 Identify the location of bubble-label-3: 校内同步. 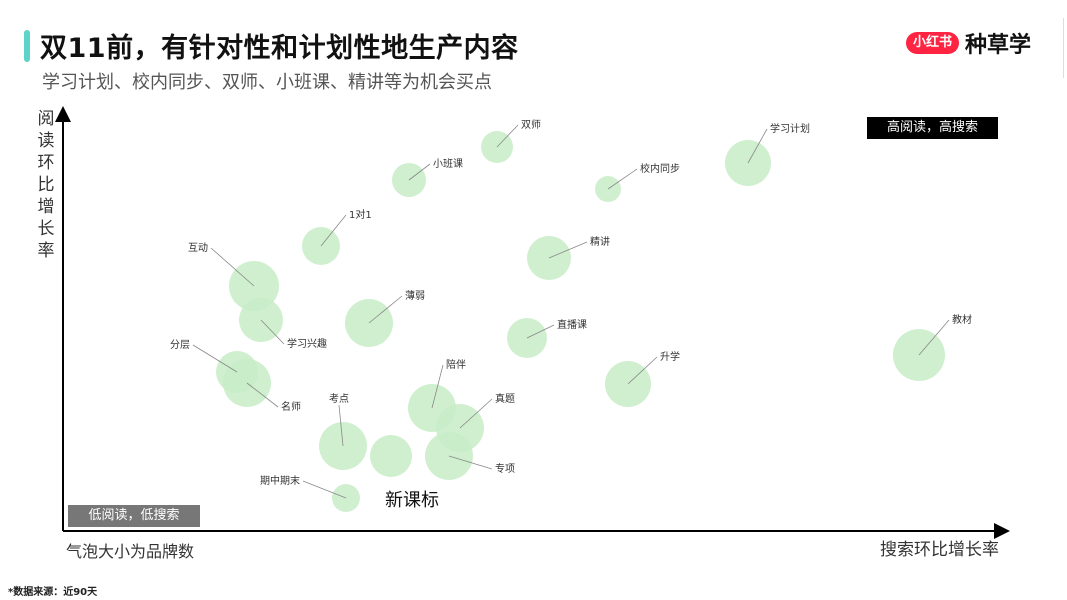
(660, 168).